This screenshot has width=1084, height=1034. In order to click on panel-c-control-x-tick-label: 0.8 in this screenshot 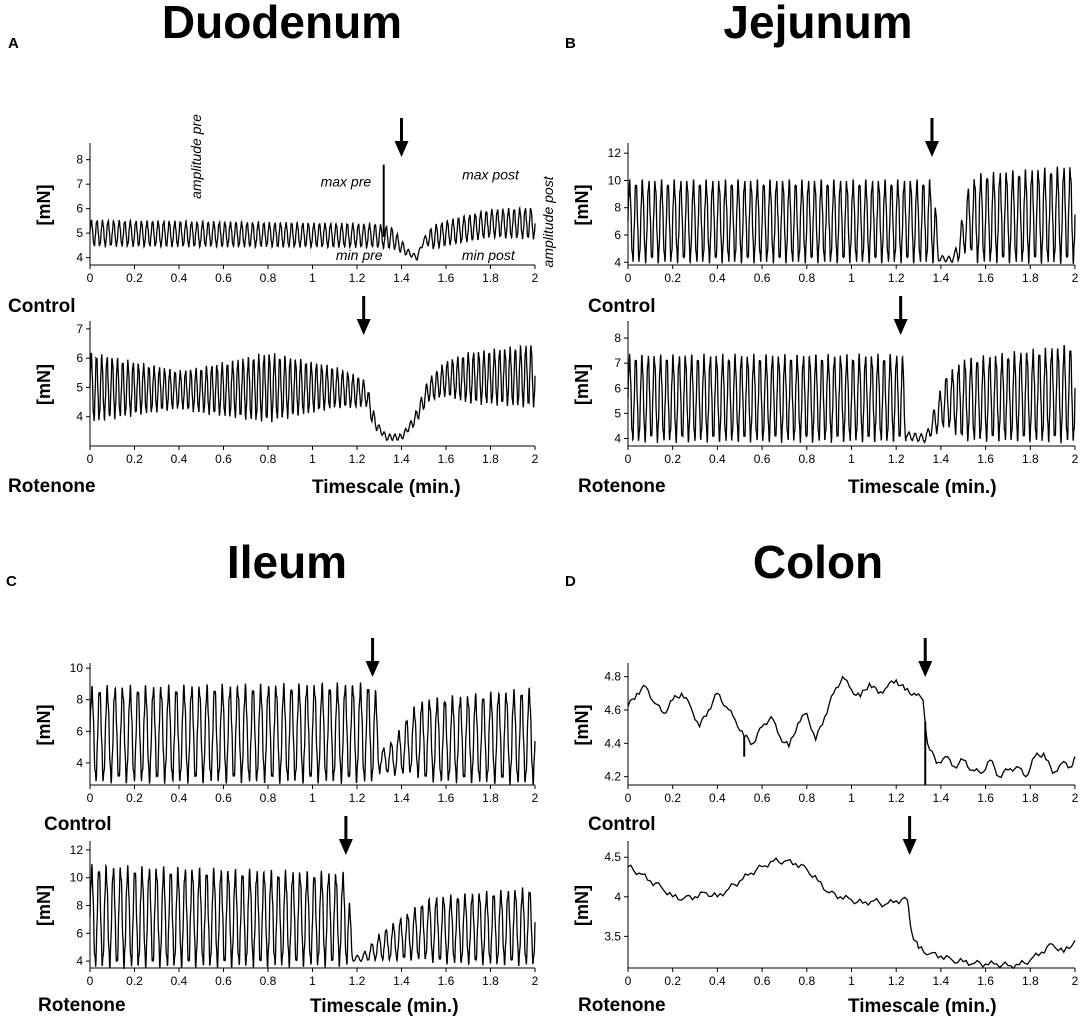, I will do `click(268, 798)`.